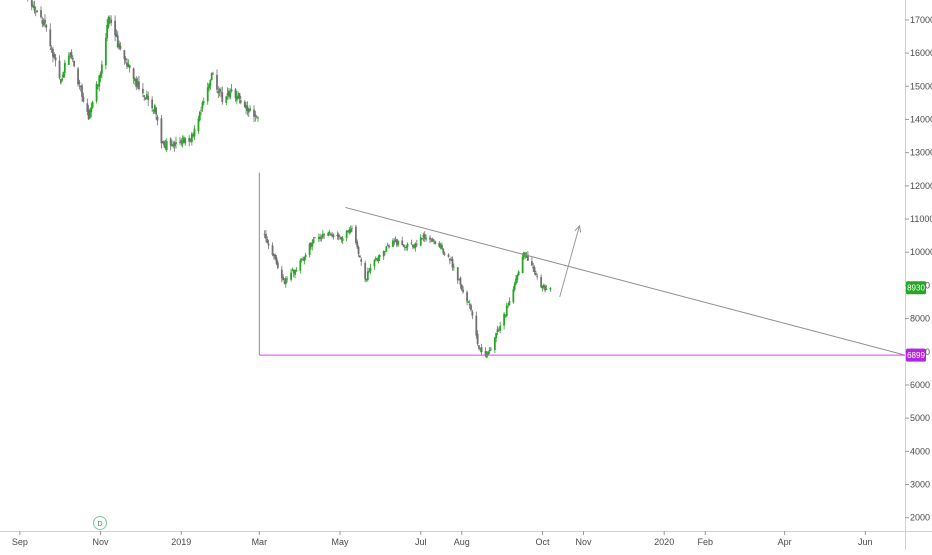 The height and width of the screenshot is (555, 932). What do you see at coordinates (920, 319) in the screenshot?
I see `price-tick-label: 8000` at bounding box center [920, 319].